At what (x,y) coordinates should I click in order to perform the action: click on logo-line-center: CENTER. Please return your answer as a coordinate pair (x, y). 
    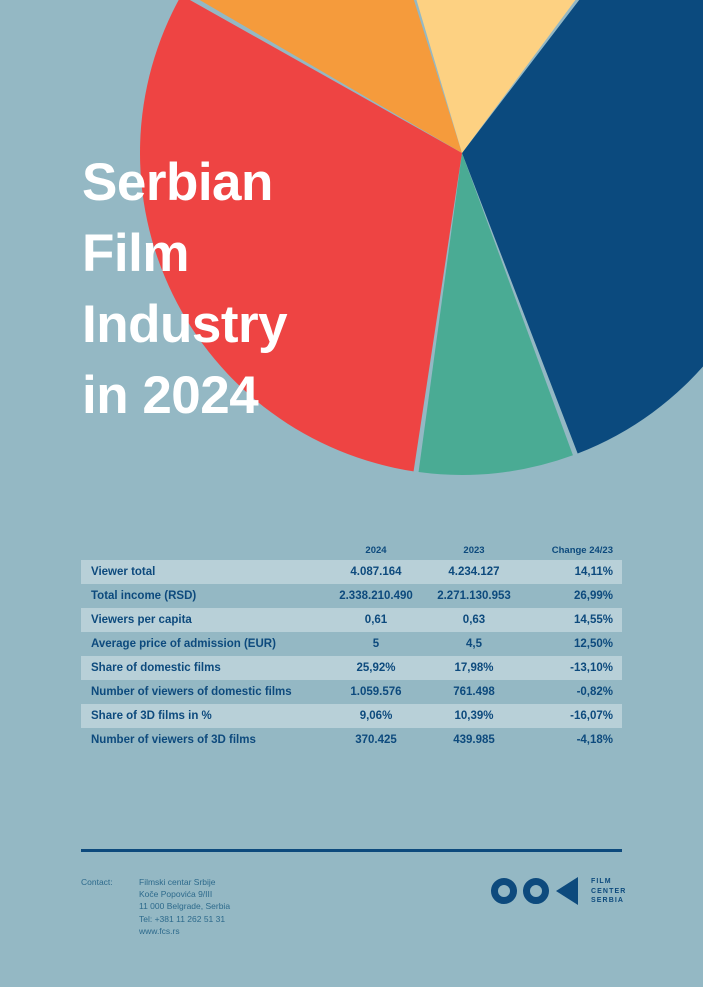
    Looking at the image, I should click on (609, 891).